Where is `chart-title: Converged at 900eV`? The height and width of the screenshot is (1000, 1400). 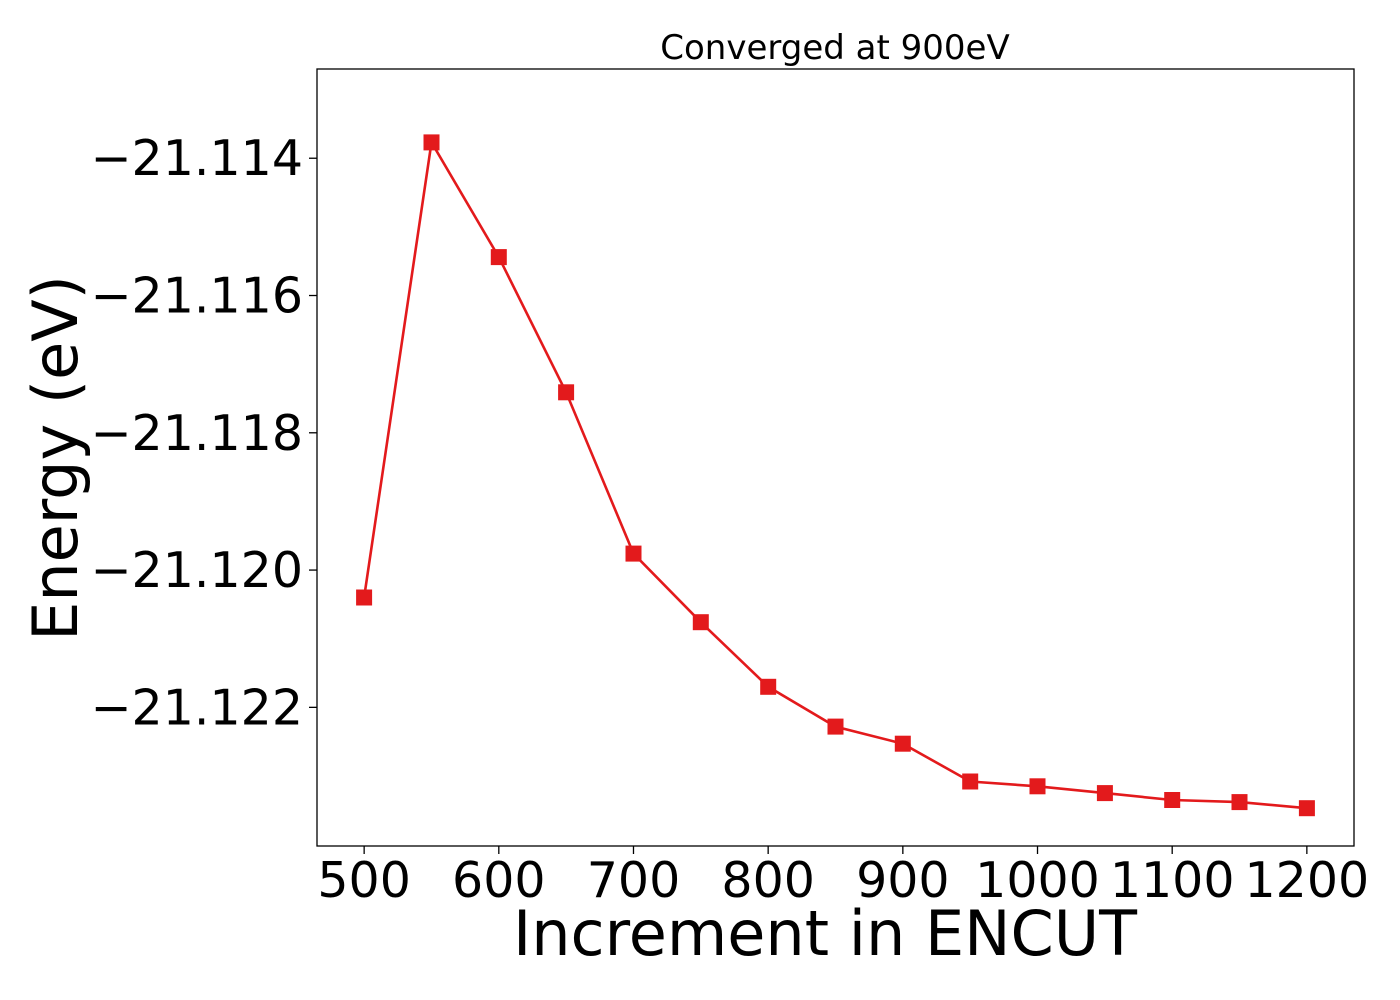 chart-title: Converged at 900eV is located at coordinates (834, 48).